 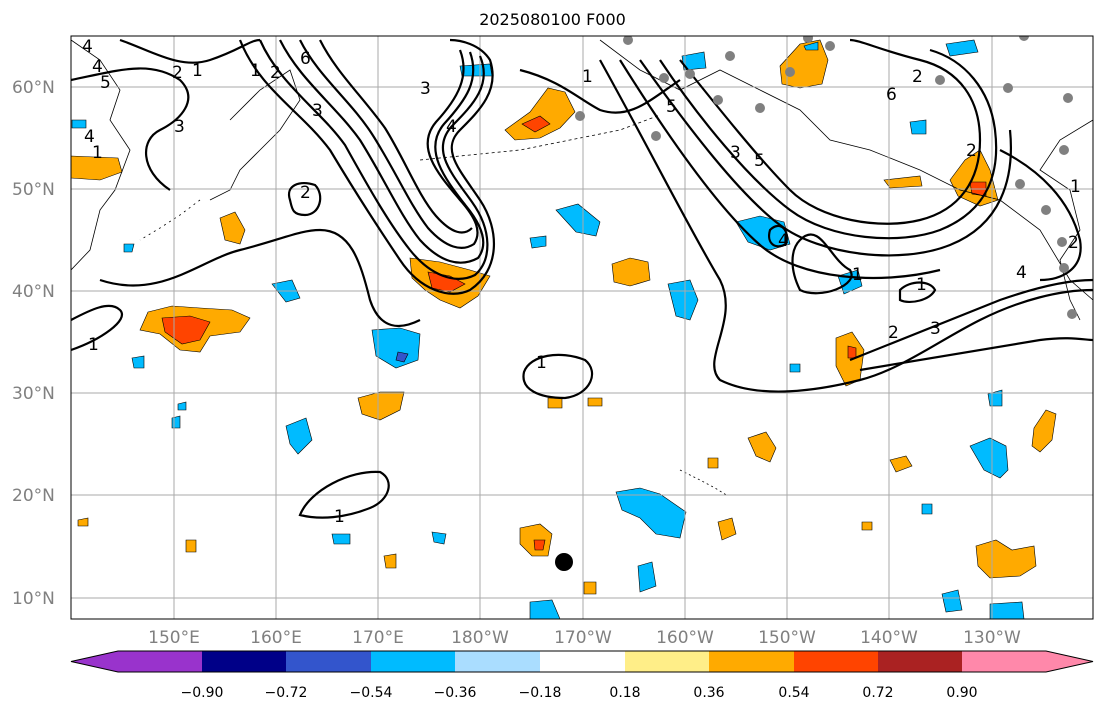 I want to click on lon-label: 170°W, so click(x=583, y=638).